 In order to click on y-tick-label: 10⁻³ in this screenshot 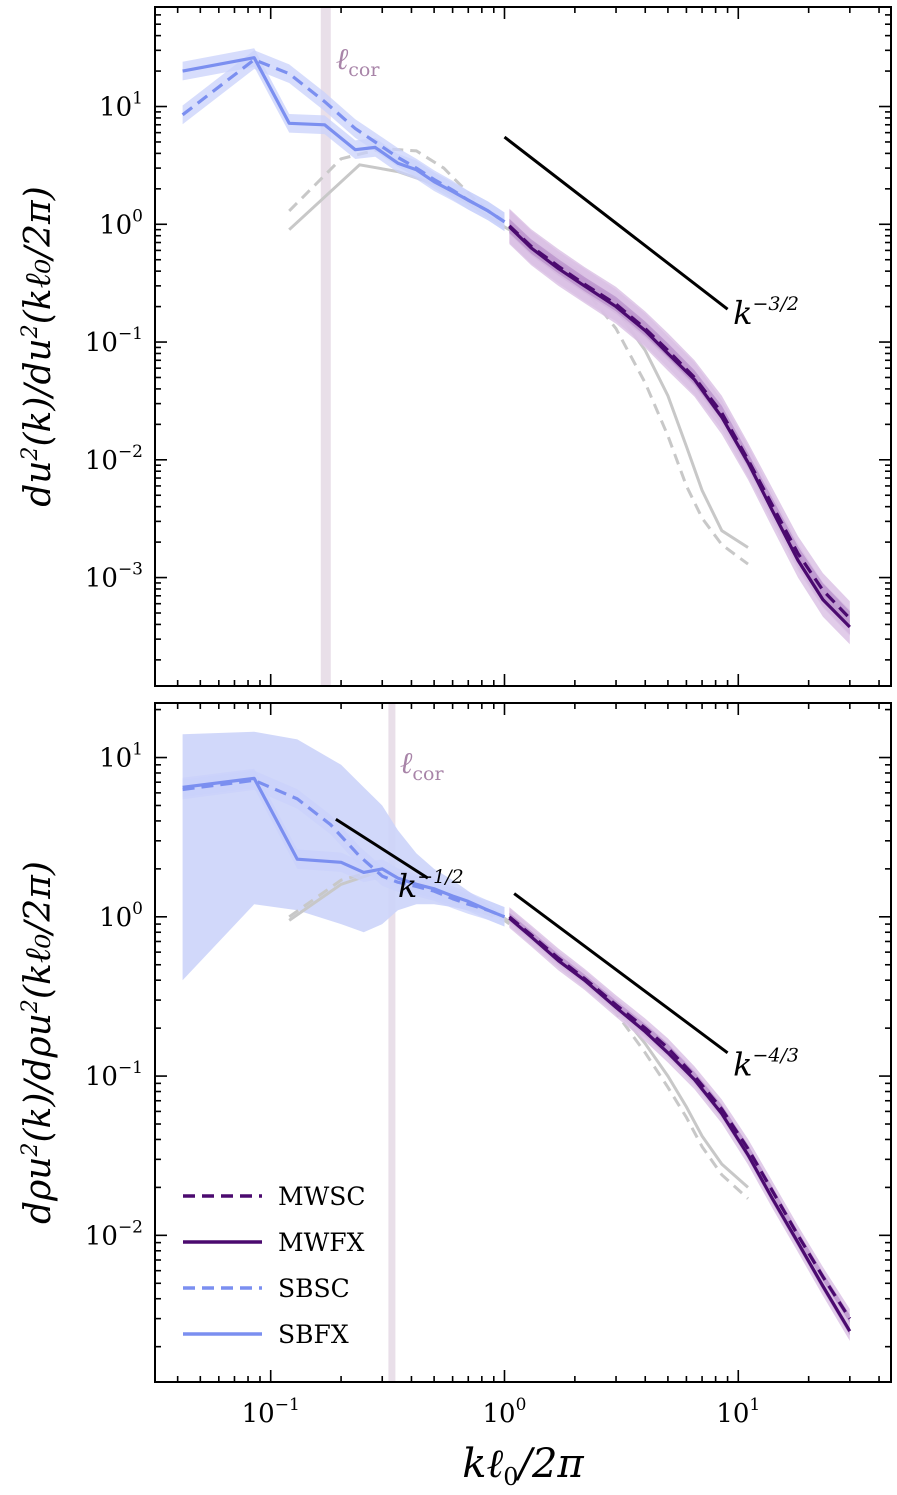, I will do `click(114, 577)`.